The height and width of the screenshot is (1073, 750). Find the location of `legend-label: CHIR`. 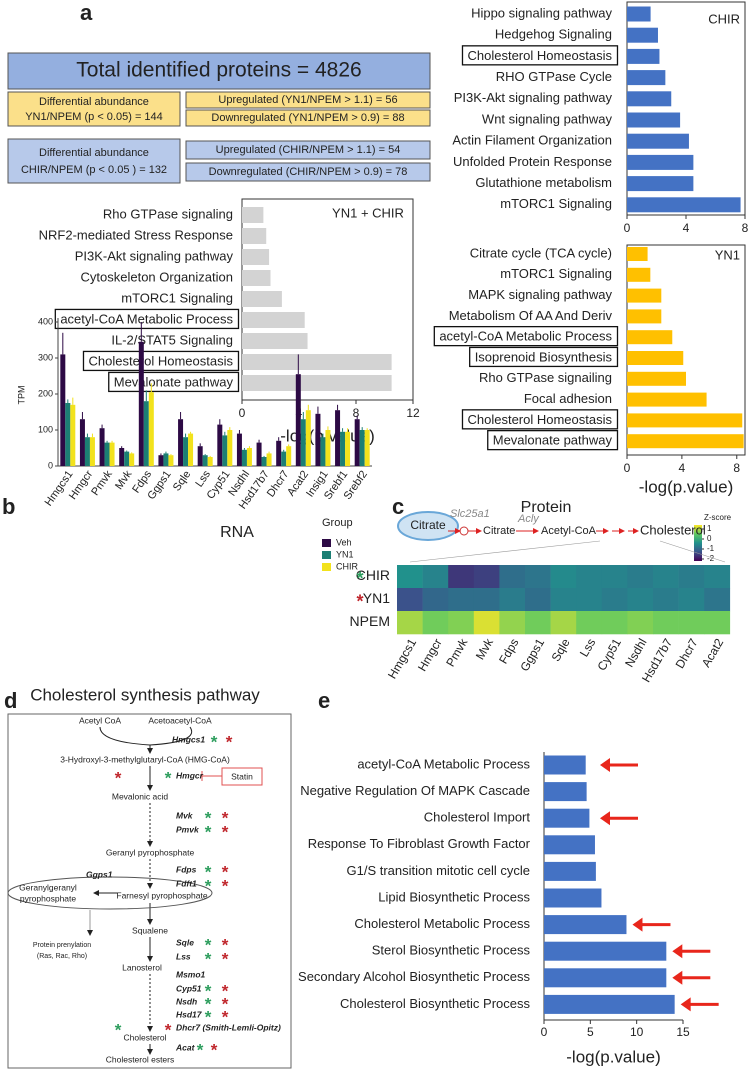

legend-label: CHIR is located at coordinates (347, 566).